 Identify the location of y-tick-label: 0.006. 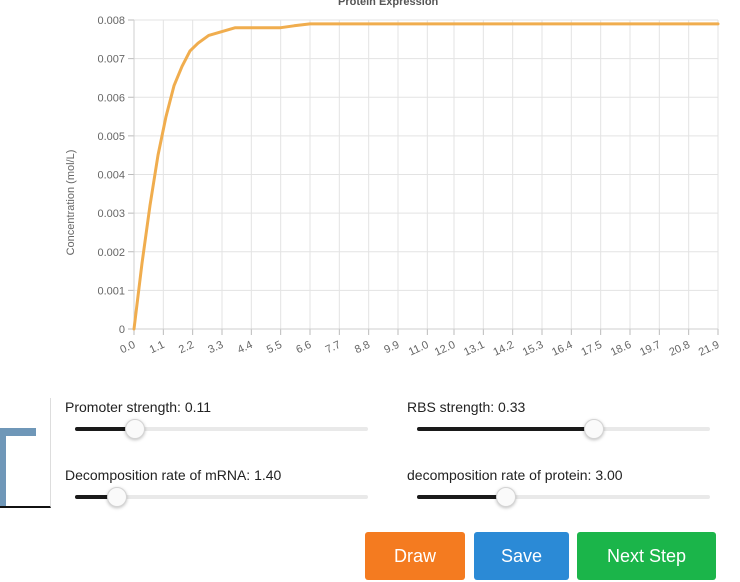
(111, 98).